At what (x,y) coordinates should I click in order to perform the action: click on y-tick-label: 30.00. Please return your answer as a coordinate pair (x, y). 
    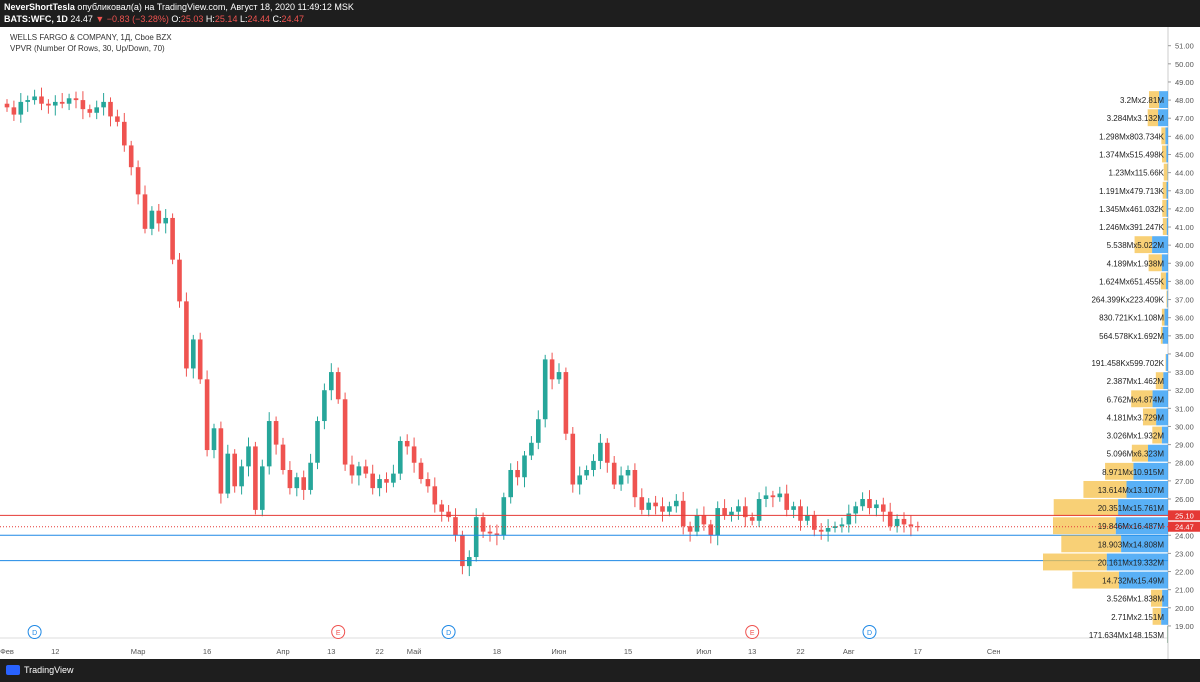
    Looking at the image, I should click on (1184, 426).